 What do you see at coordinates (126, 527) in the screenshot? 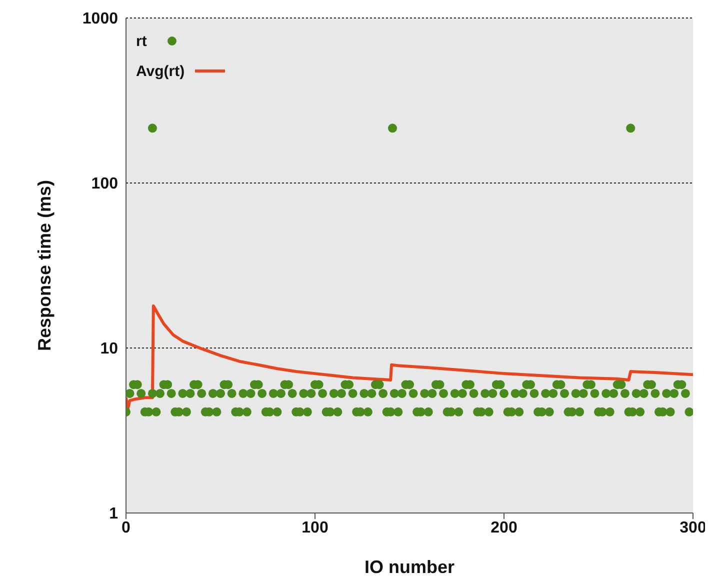
I see `x-tick-label: 0` at bounding box center [126, 527].